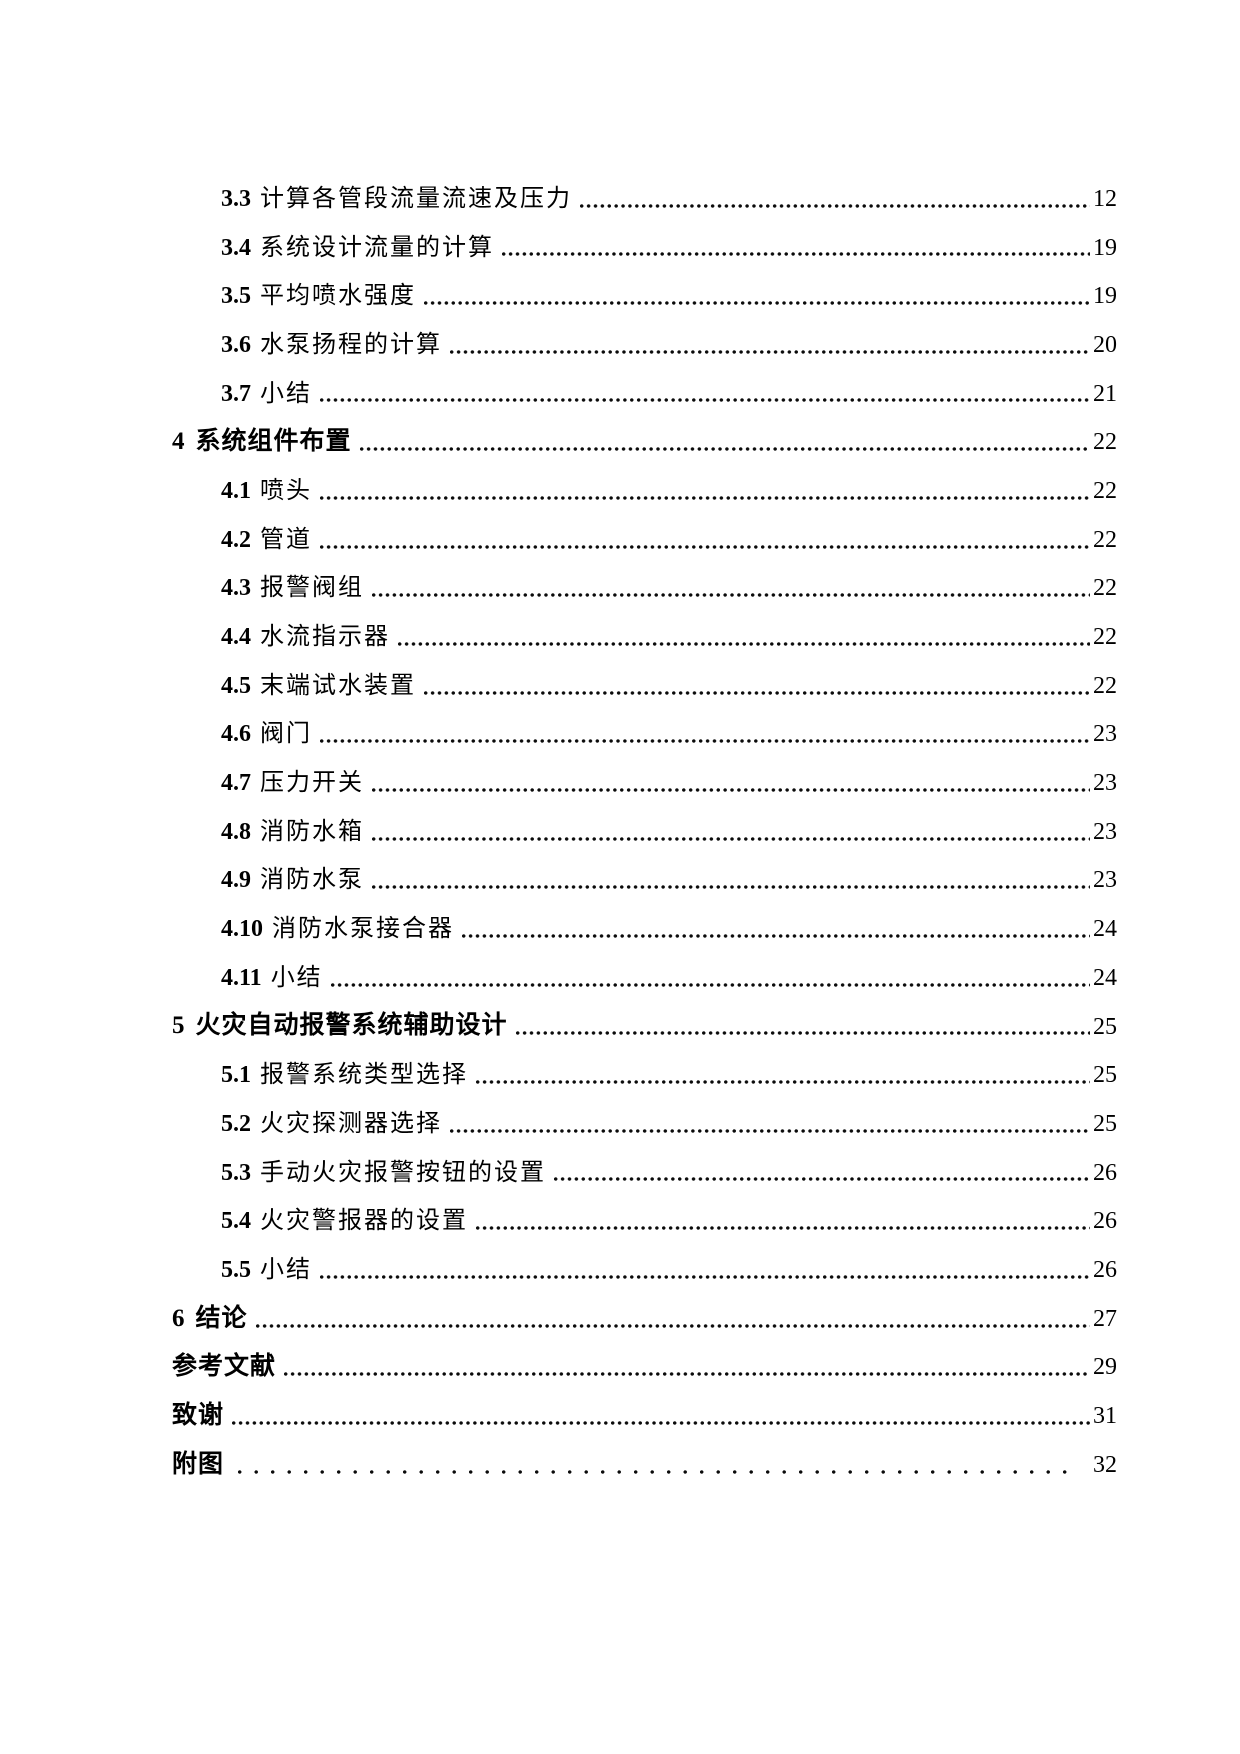 This screenshot has width=1240, height=1754. What do you see at coordinates (351, 344) in the screenshot?
I see `toc-entry-title: 水泵扬程的计算` at bounding box center [351, 344].